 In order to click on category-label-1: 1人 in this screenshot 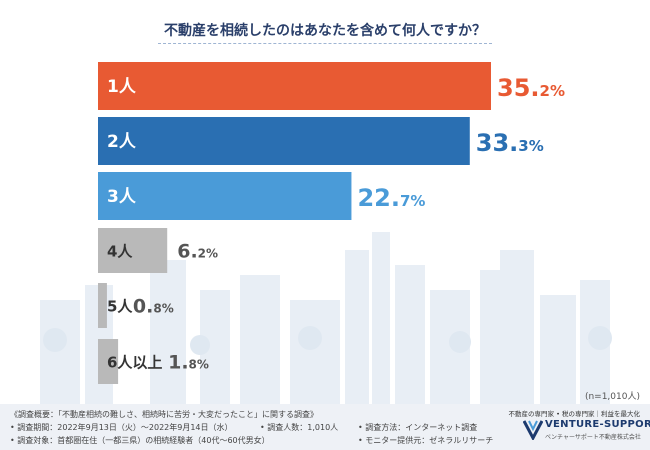, I will do `click(122, 87)`.